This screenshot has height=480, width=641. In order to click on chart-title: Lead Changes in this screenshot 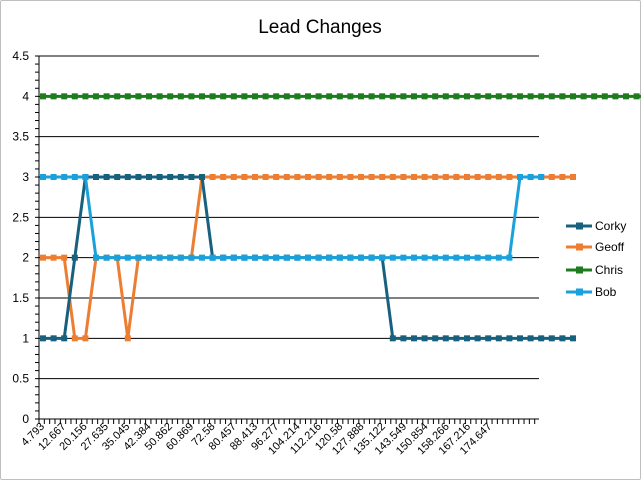, I will do `click(320, 27)`.